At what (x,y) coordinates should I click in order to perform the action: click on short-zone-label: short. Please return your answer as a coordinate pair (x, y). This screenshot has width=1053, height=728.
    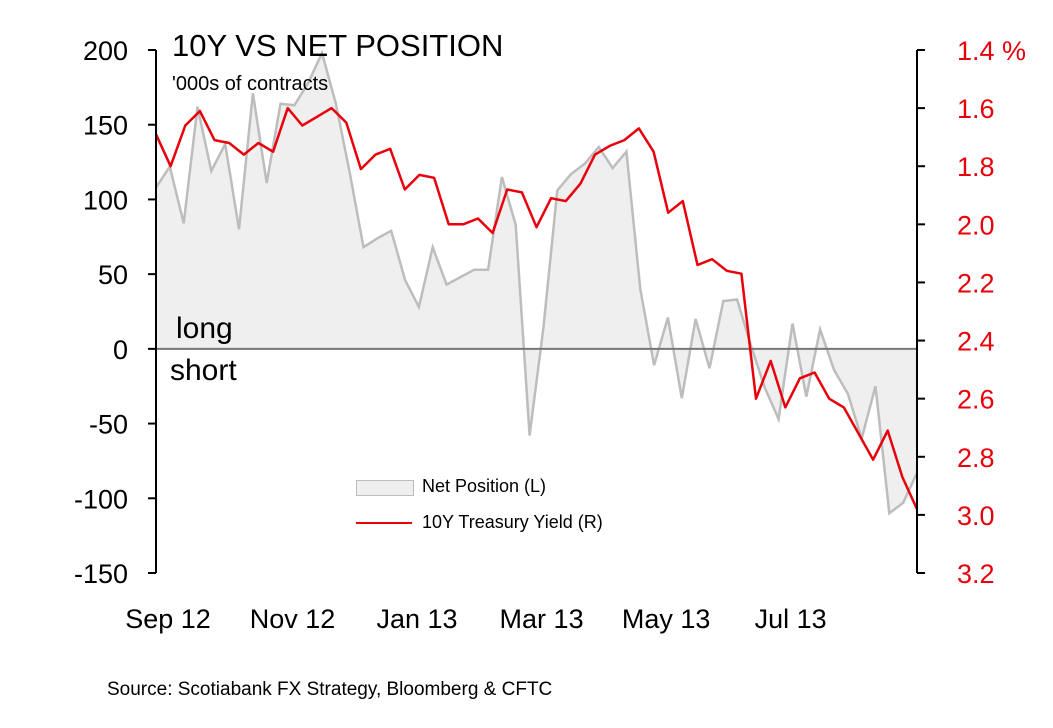
    Looking at the image, I should click on (203, 370).